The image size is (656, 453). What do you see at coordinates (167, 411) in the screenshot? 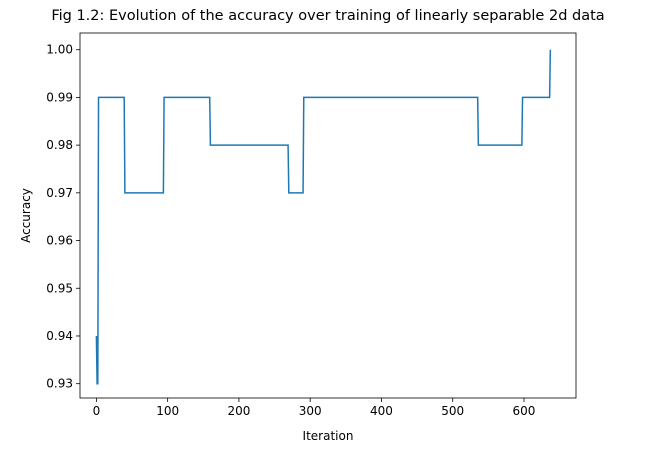
I see `x-tick-label: 100` at bounding box center [167, 411].